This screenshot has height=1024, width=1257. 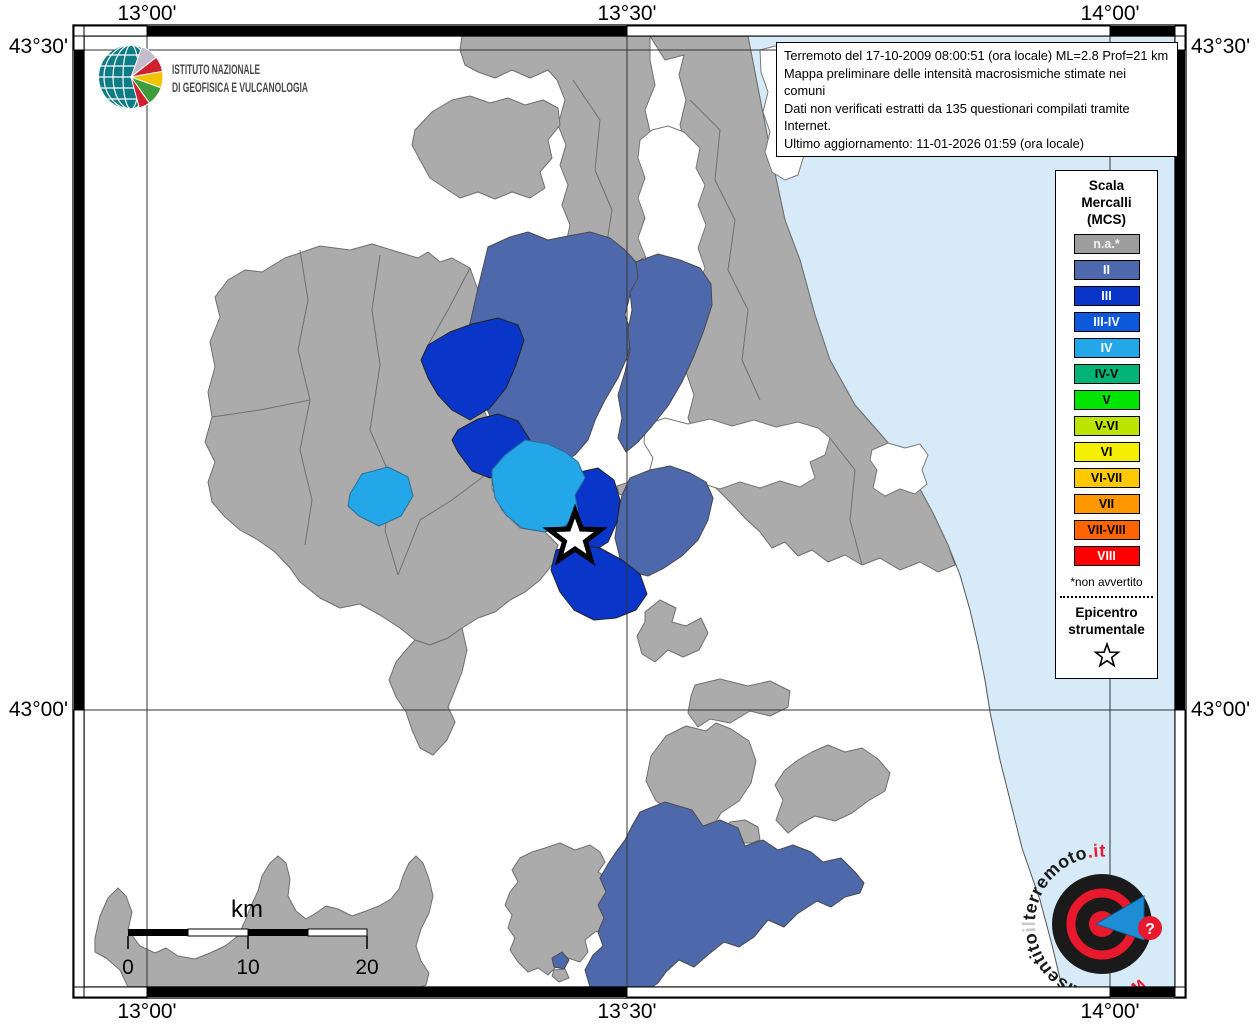 What do you see at coordinates (247, 967) in the screenshot?
I see `scale-tick-10: 10` at bounding box center [247, 967].